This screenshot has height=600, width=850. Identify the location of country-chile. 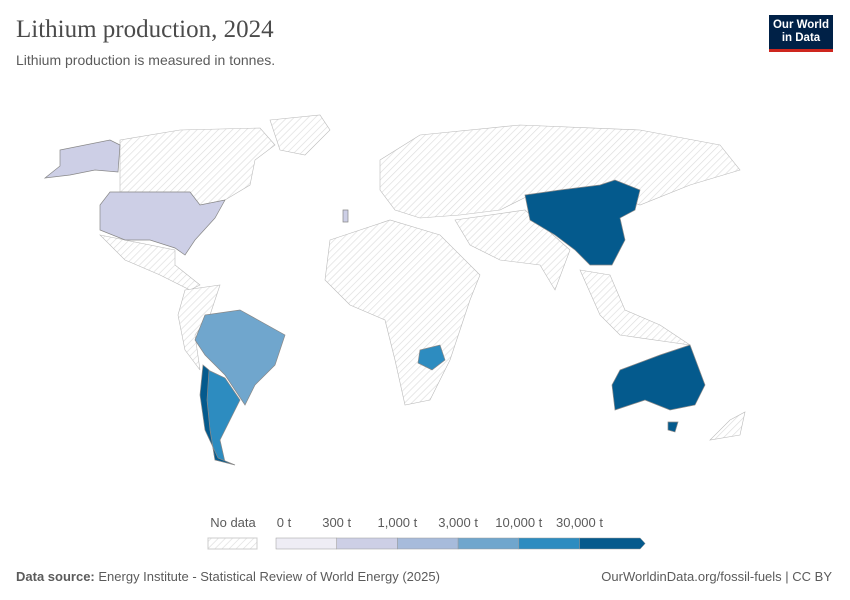
(217, 415).